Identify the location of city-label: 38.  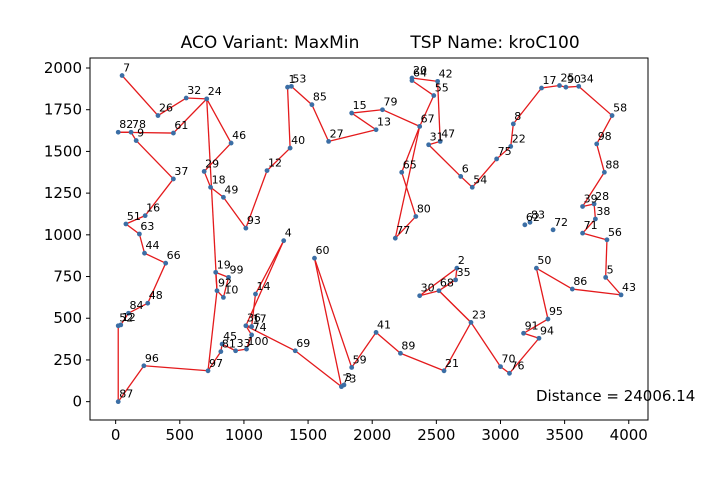
(603, 211).